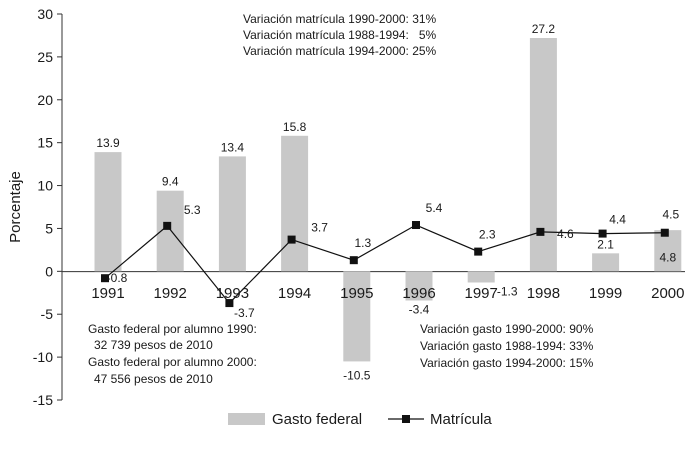 The height and width of the screenshot is (460, 695). What do you see at coordinates (507, 329) in the screenshot?
I see `annotation-spending-var-1990-2000: Variación gasto 1990-2000: 90%` at bounding box center [507, 329].